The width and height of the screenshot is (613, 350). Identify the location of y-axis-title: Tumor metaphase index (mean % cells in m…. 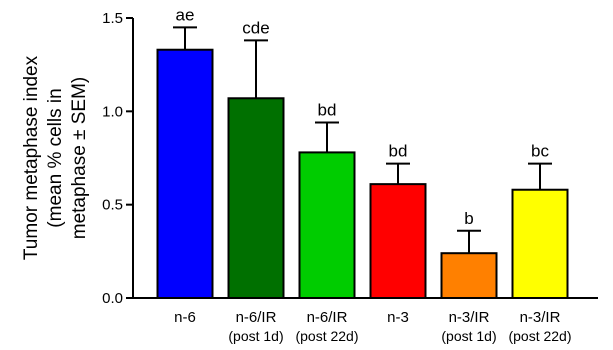
(55, 157).